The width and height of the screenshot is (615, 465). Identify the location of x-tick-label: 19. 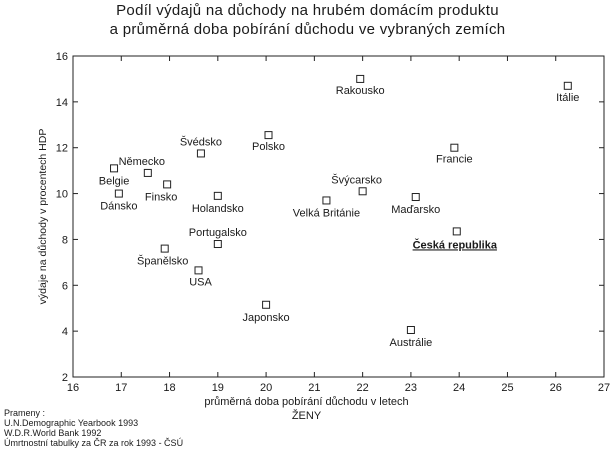
(218, 388).